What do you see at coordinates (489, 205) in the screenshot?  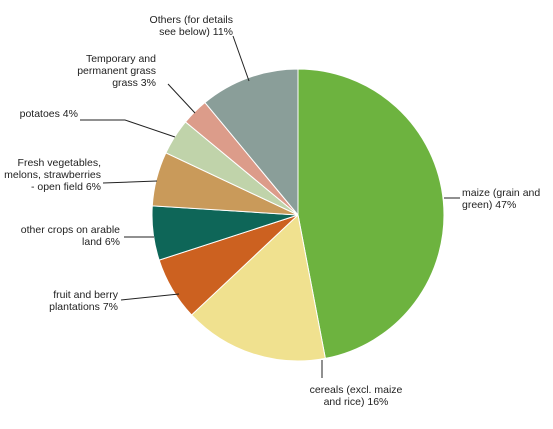 I see `slice-label-line: green) 47%` at bounding box center [489, 205].